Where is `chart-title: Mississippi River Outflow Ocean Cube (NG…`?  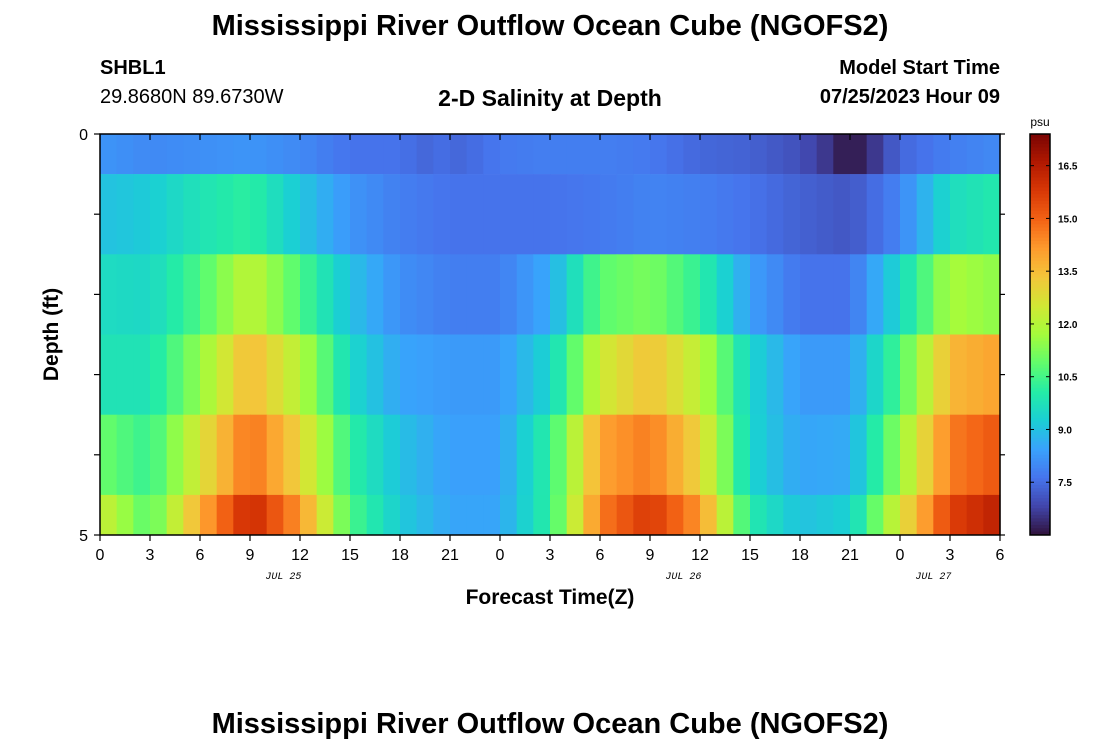 chart-title: Mississippi River Outflow Ocean Cube (NG… is located at coordinates (550, 26).